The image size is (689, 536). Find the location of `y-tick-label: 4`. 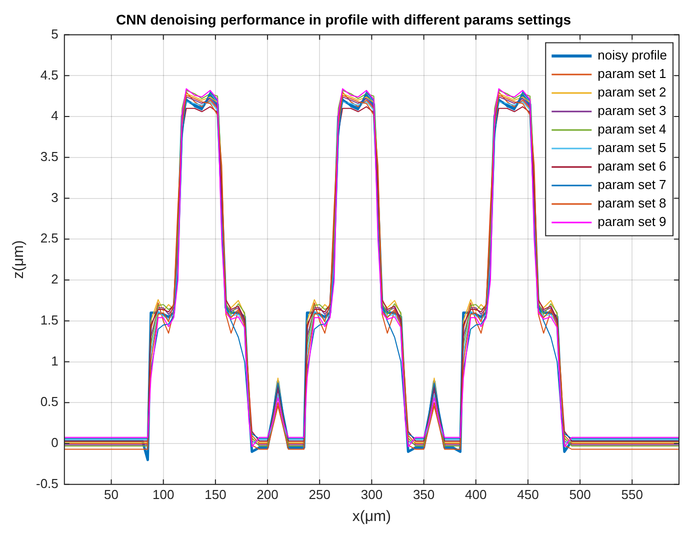

y-tick-label: 4 is located at coordinates (54, 116).